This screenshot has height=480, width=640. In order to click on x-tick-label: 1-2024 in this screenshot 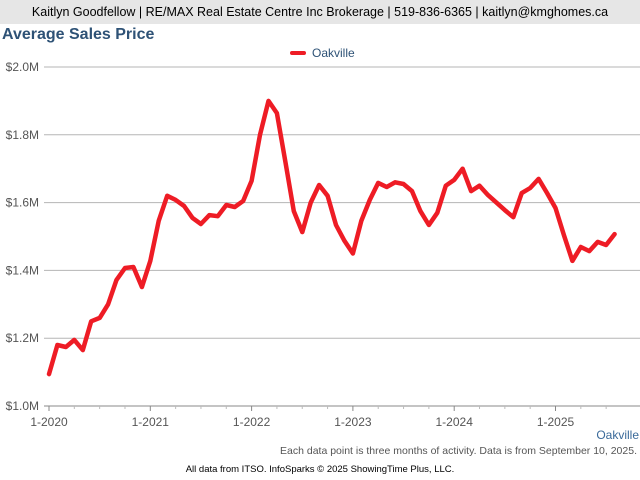, I will do `click(455, 422)`.